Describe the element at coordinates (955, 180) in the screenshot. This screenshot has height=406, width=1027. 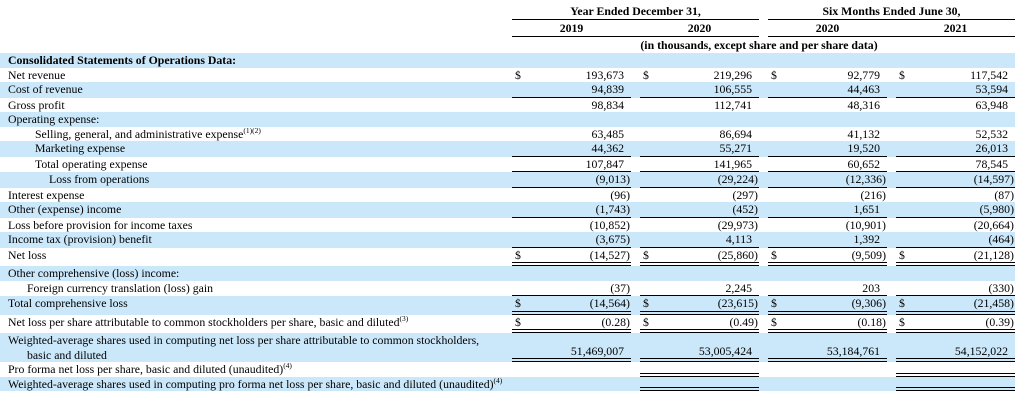
I see `cell-value: (14,597)` at that location.